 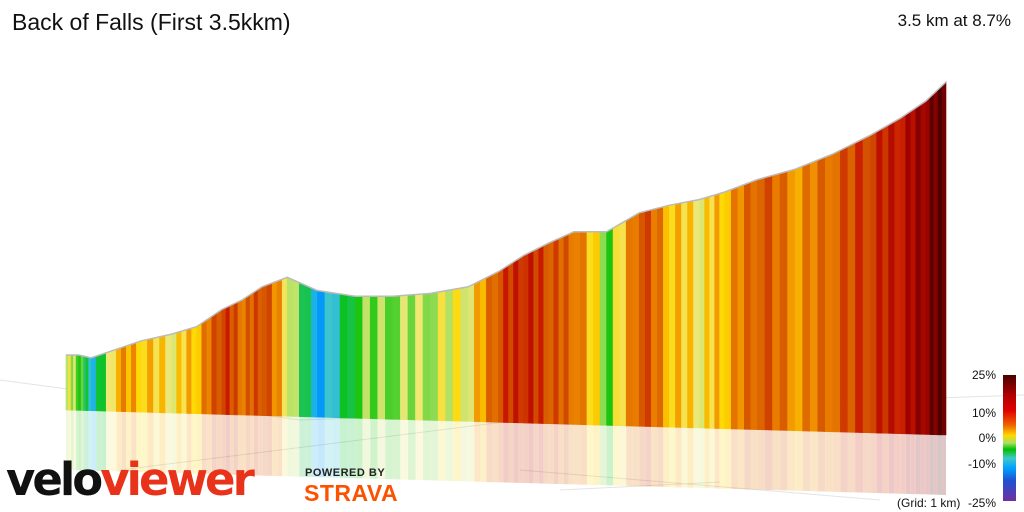 I want to click on legend-label-10: 10%, so click(x=983, y=413).